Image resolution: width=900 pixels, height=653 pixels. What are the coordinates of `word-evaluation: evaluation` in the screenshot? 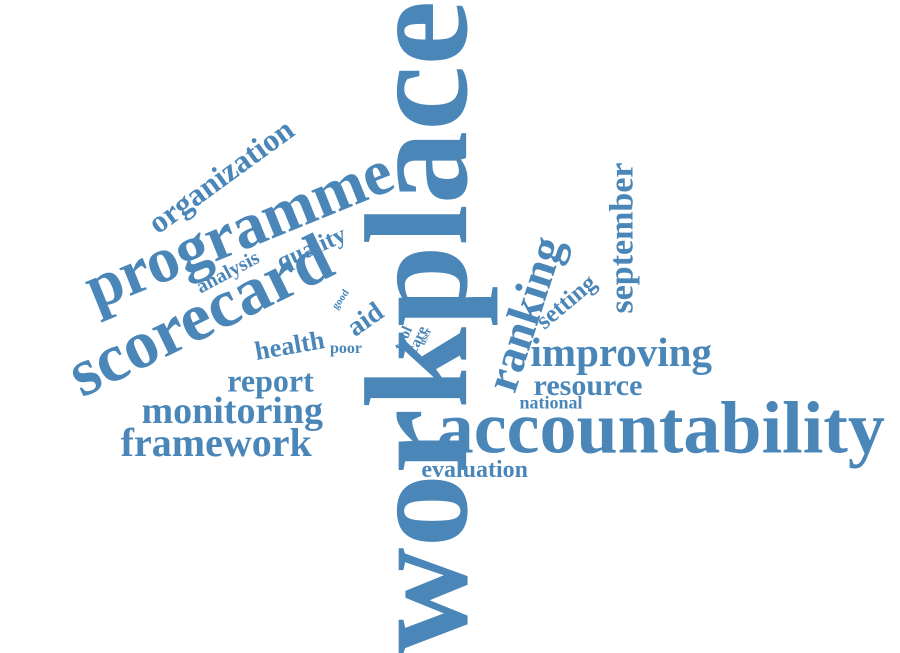 It's located at (474, 468).